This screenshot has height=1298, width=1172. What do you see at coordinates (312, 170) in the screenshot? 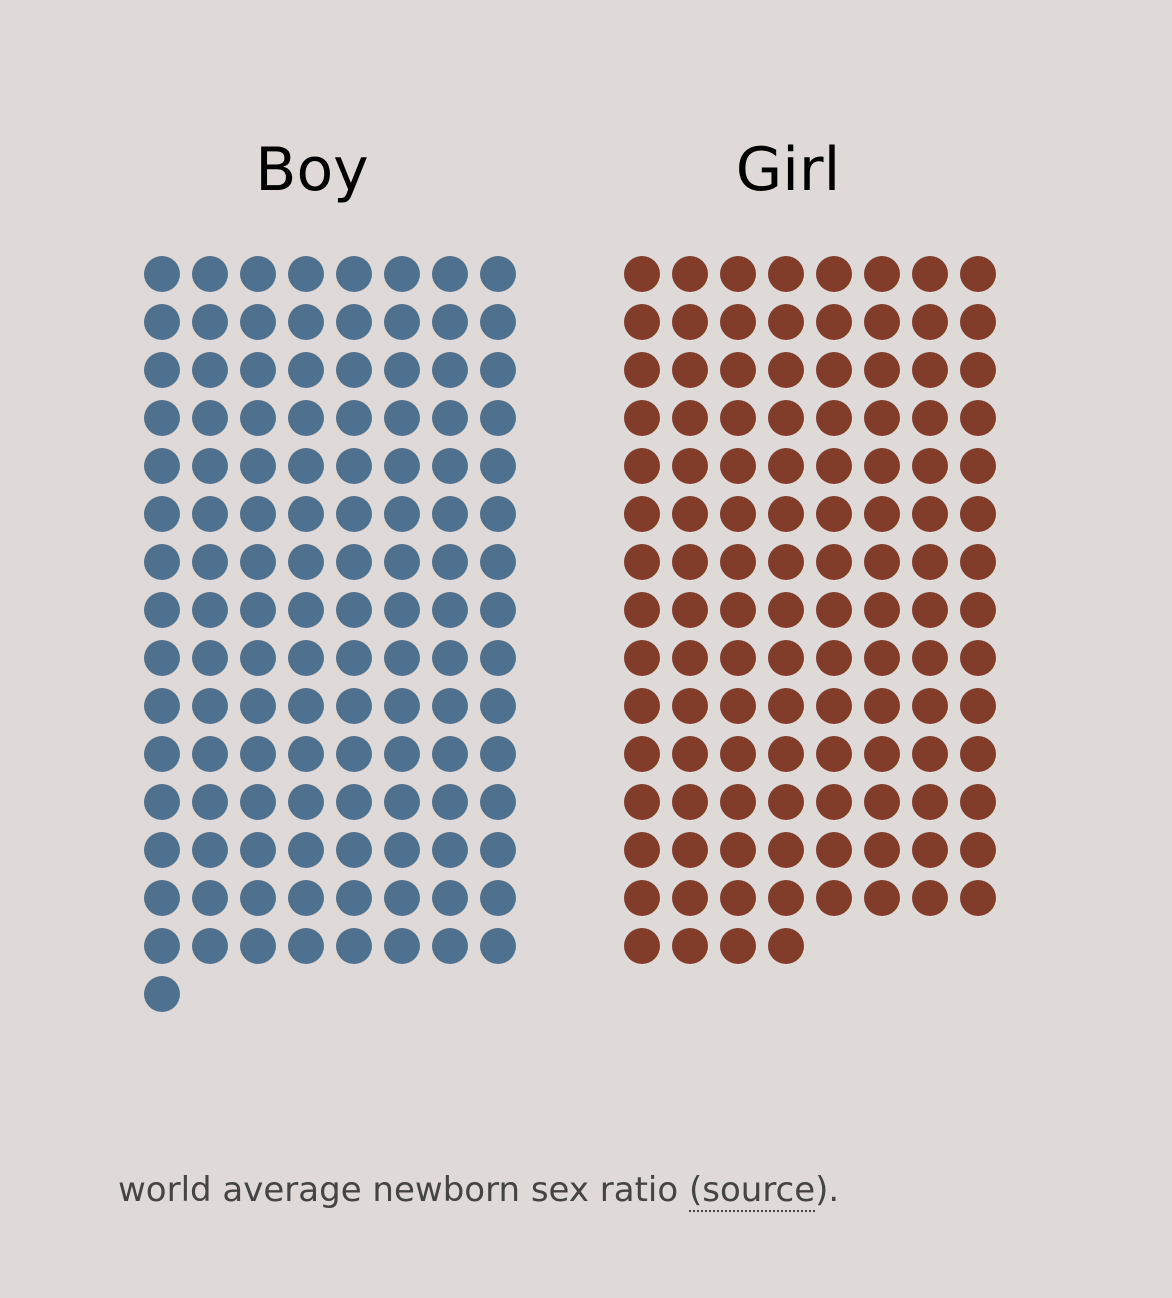
I see `series-title-boy: Boy` at bounding box center [312, 170].